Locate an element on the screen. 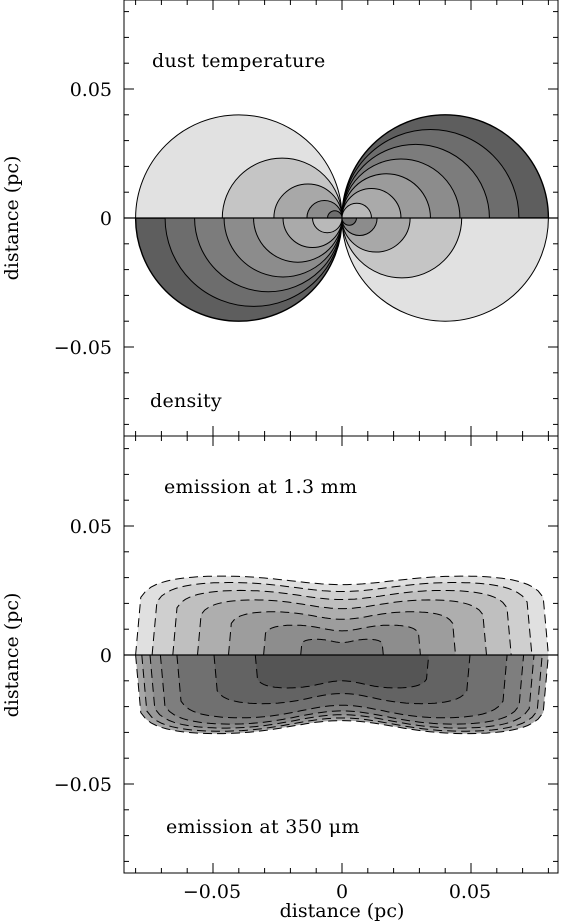 This screenshot has height=922, width=562. label-density: density is located at coordinates (186, 401).